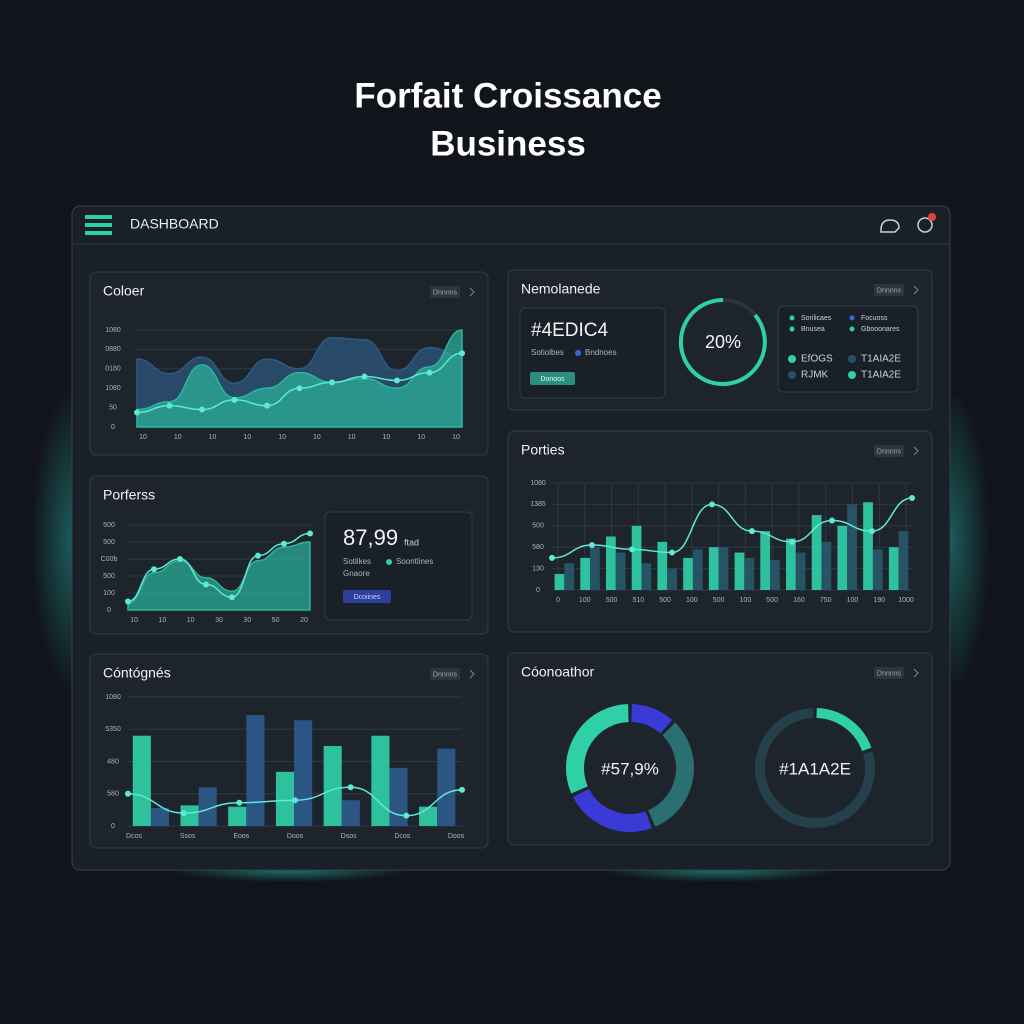 This screenshot has height=1024, width=1024. I want to click on stat-label: Bndnoes, so click(601, 352).